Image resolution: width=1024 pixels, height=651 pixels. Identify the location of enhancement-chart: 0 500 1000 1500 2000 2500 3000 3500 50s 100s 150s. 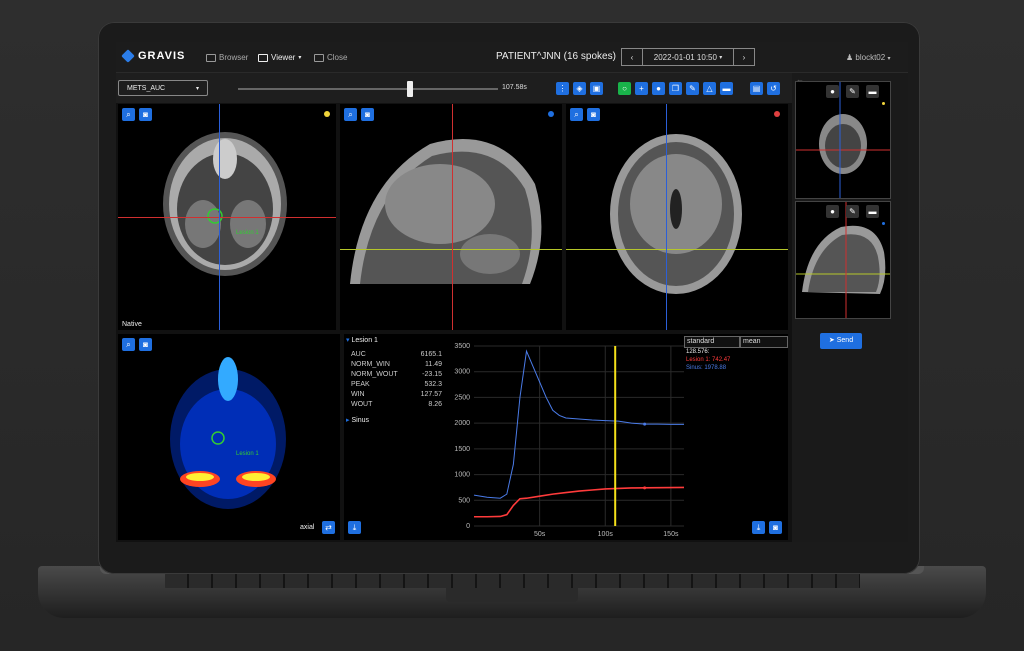
(614, 437).